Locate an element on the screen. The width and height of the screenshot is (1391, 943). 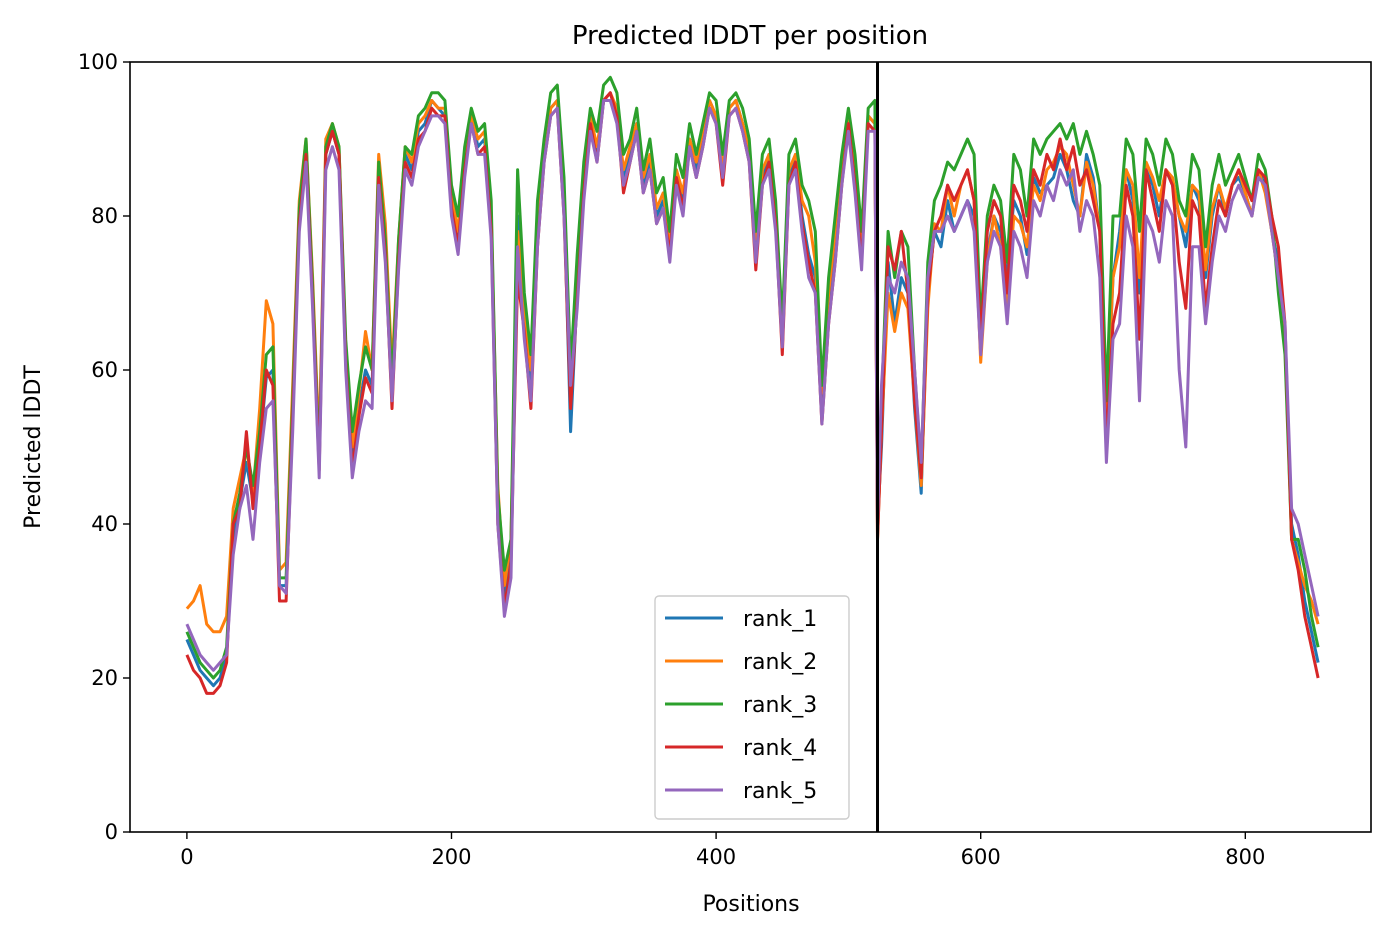
x-tick-label: 600 is located at coordinates (981, 857).